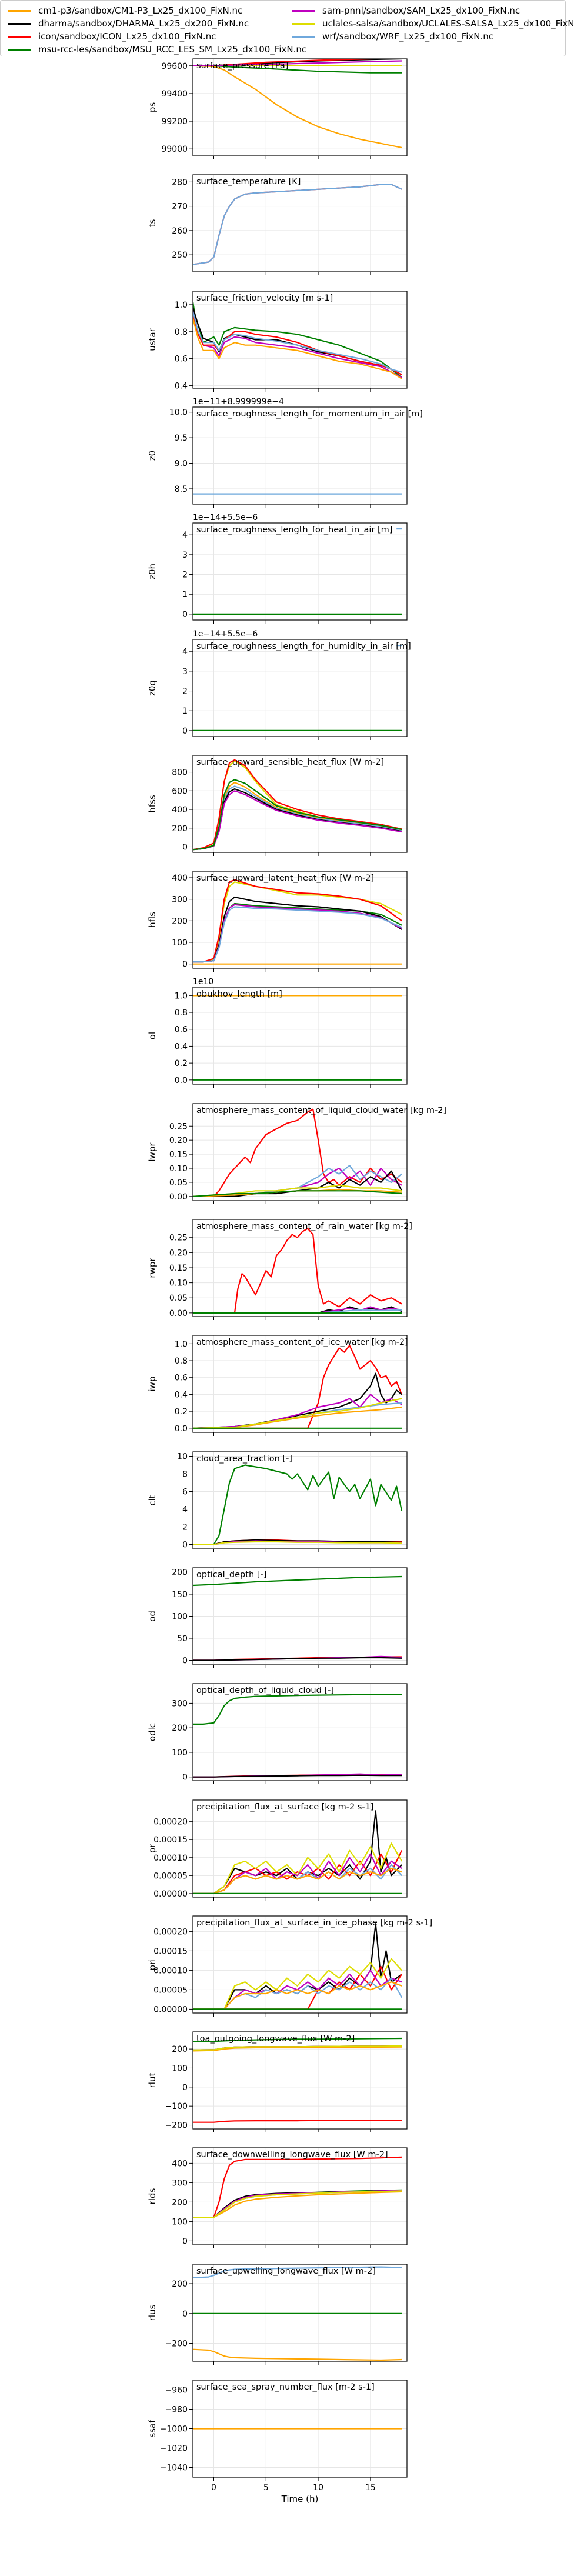 The image size is (574, 2576). I want to click on y-axis-label: rlds, so click(152, 2196).